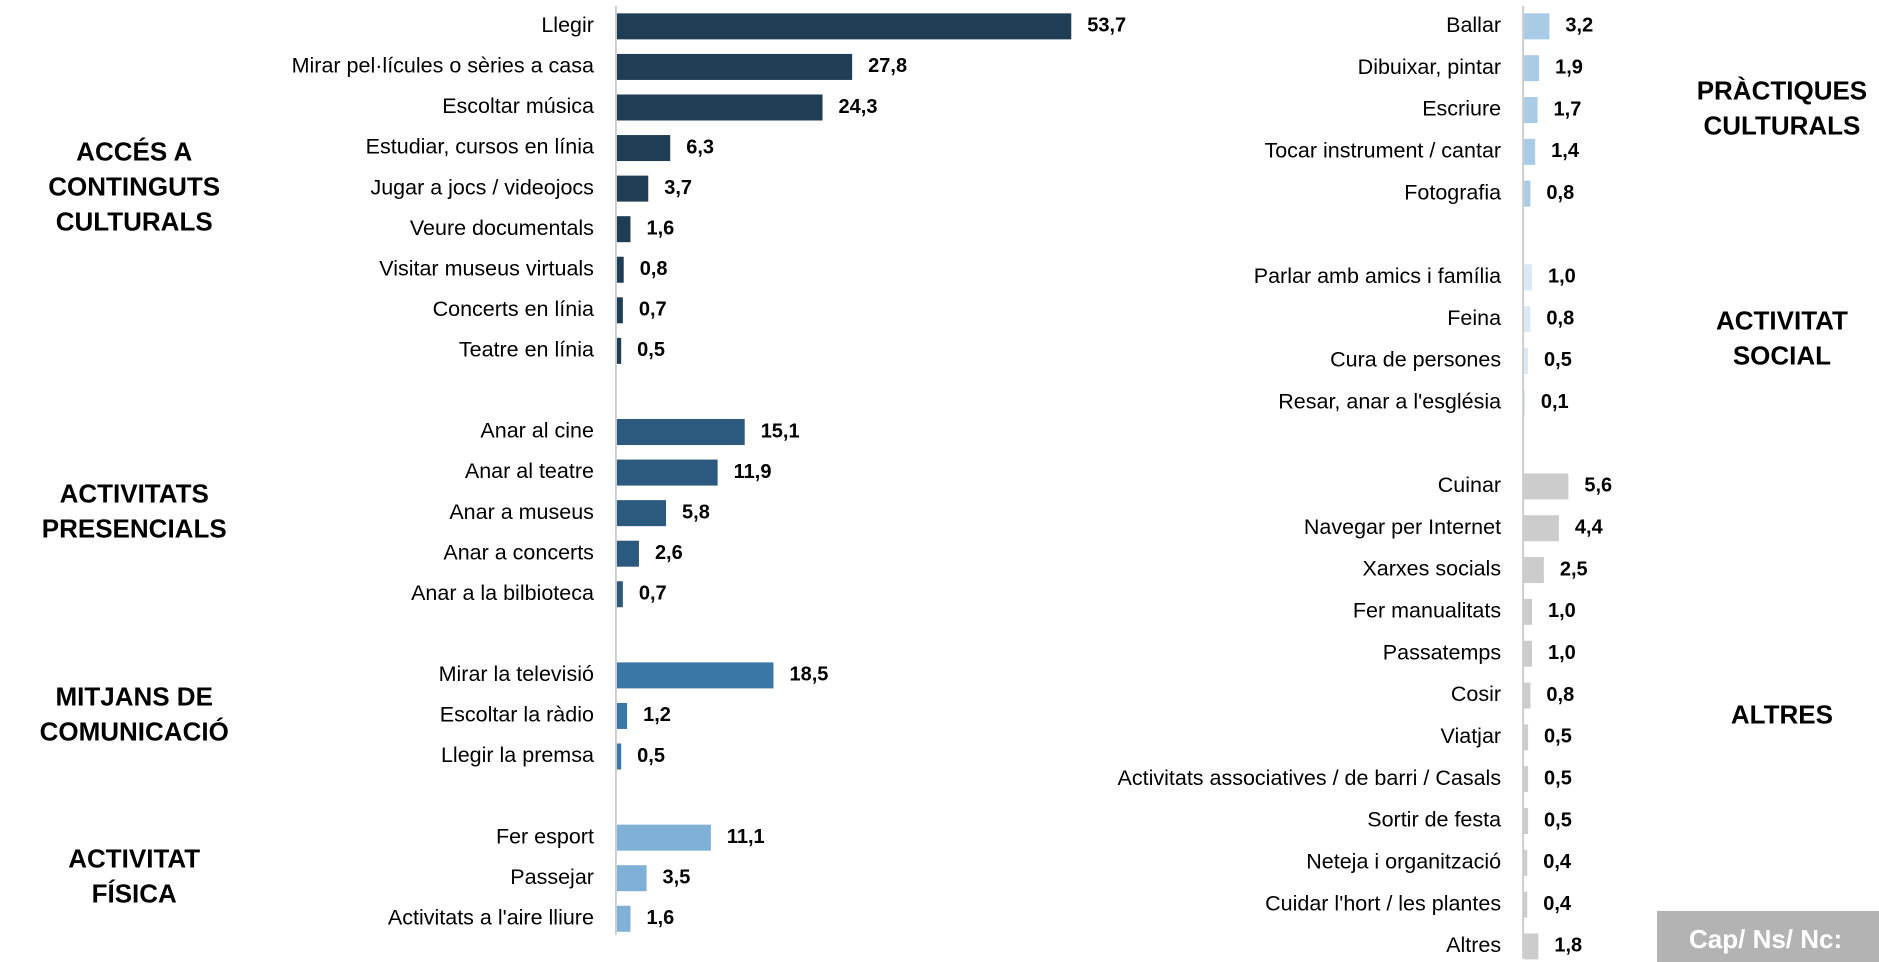 Image resolution: width=1879 pixels, height=962 pixels. Describe the element at coordinates (134, 221) in the screenshot. I see `group-label: CULTURALS` at that location.